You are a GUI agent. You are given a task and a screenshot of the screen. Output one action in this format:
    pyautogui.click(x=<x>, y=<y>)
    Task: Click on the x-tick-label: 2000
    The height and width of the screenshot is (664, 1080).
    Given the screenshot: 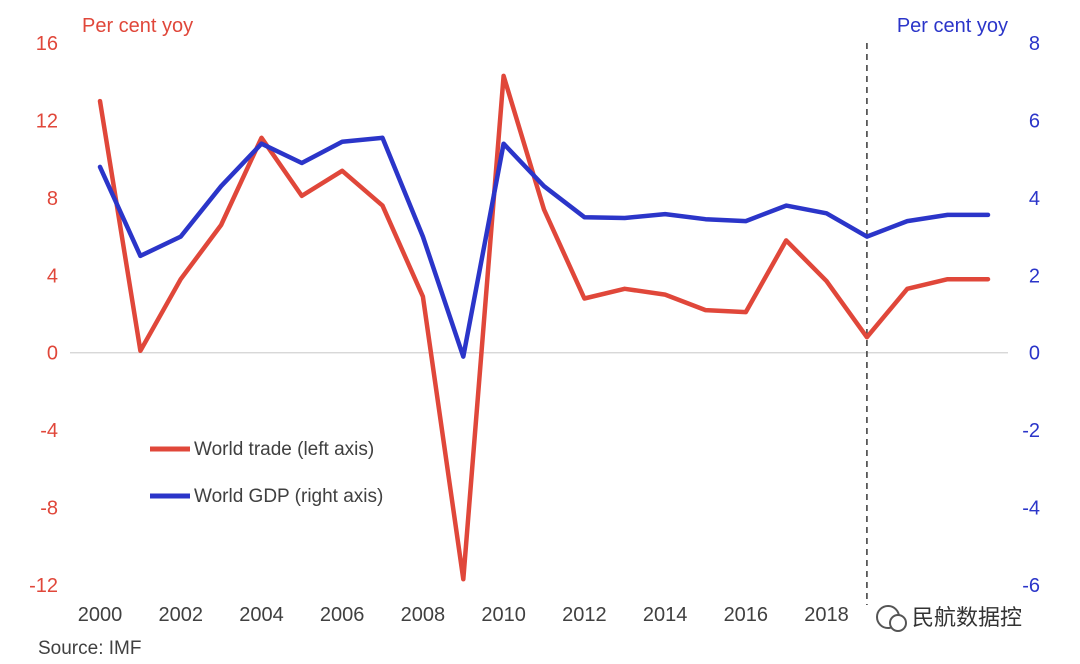 What is the action you would take?
    pyautogui.click(x=100, y=615)
    